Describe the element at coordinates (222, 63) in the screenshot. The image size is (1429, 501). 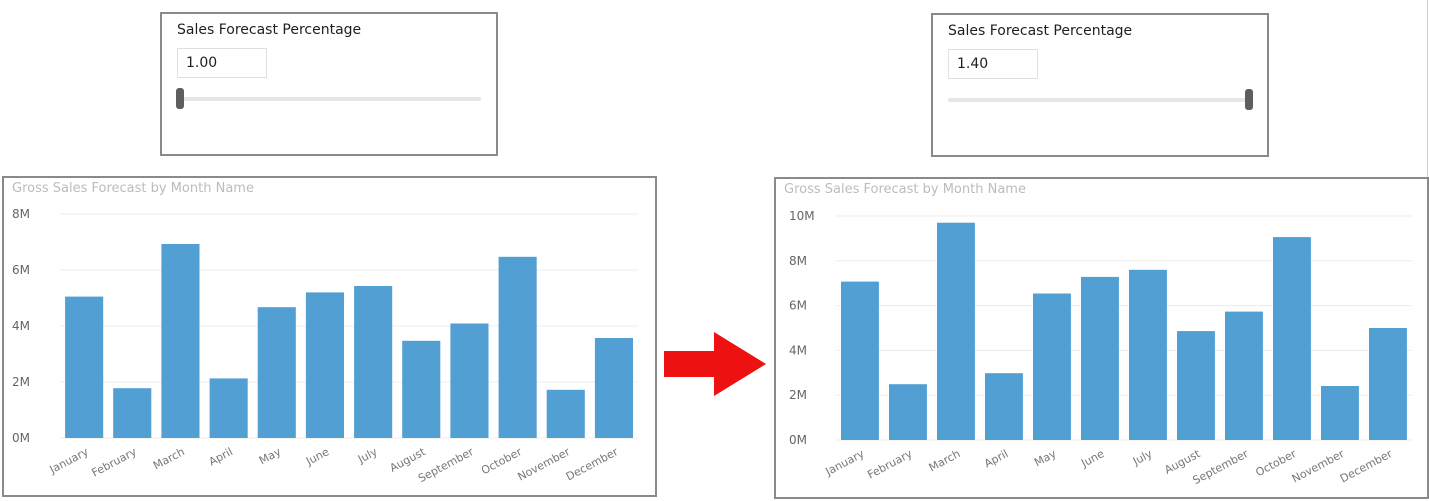
I see `slicer-value-input: 1.00` at that location.